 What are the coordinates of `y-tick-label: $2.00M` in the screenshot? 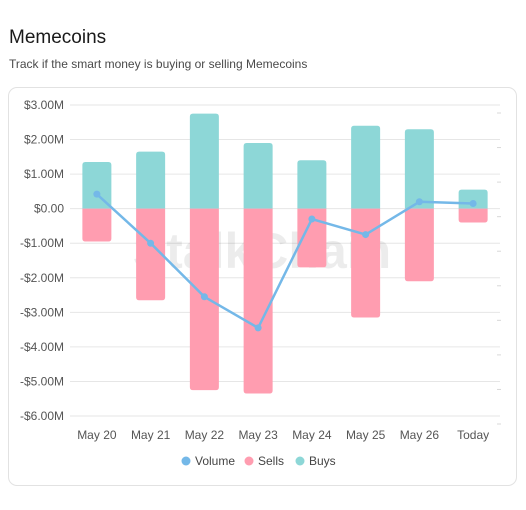 It's located at (44, 140).